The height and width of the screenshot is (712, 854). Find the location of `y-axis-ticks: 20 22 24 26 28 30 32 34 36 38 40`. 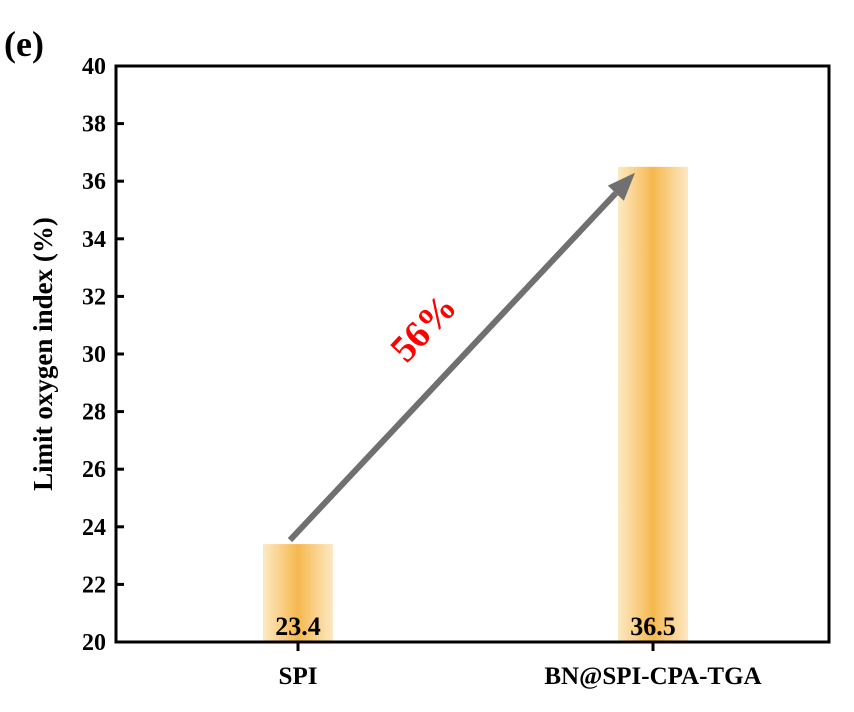

y-axis-ticks: 20 22 24 26 28 30 32 34 36 38 40 is located at coordinates (103, 355).